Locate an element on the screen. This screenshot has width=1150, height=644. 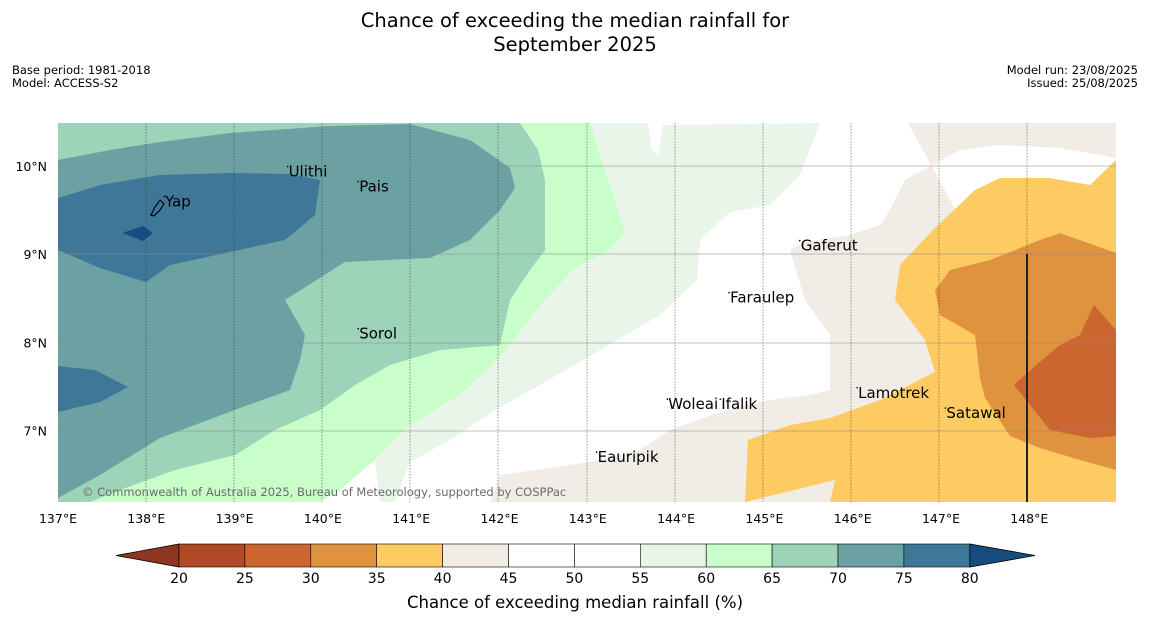
colorbar-tick-label: 75 is located at coordinates (904, 579).